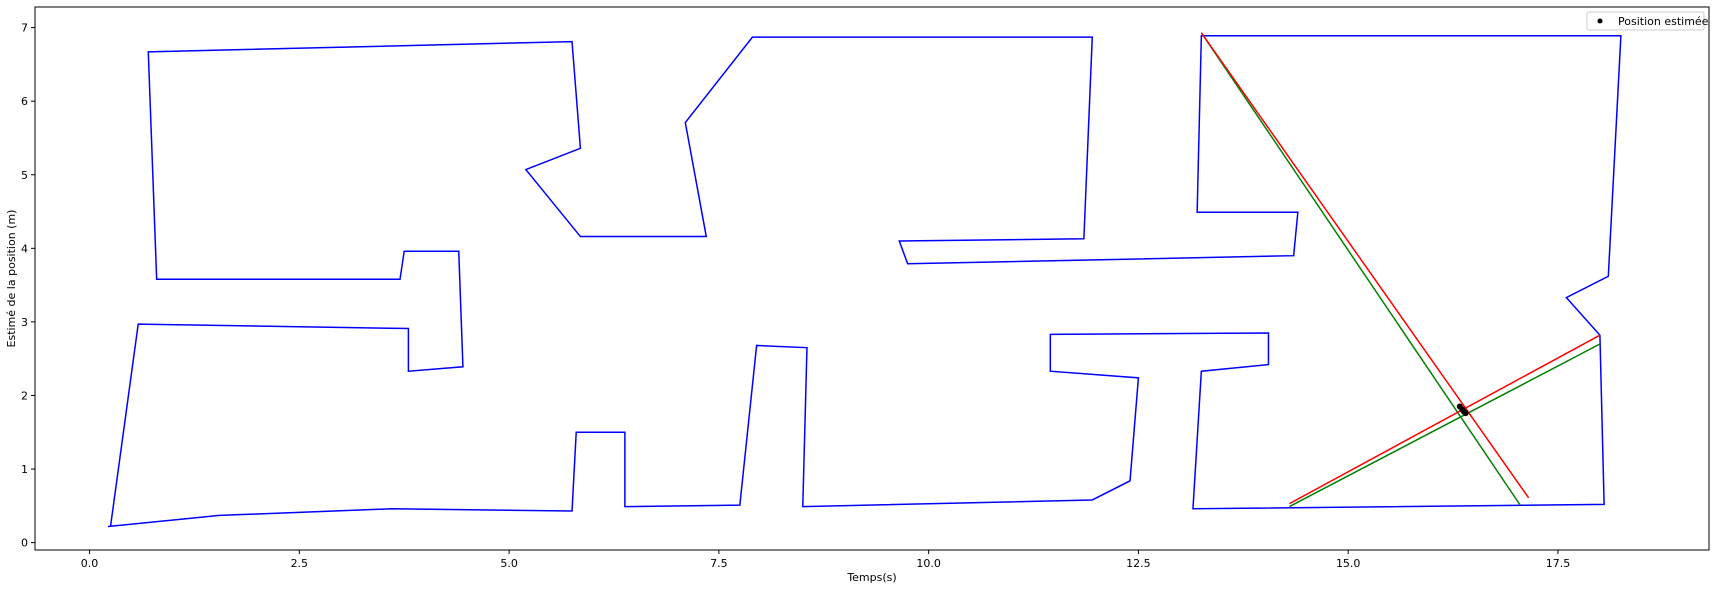 The image size is (1716, 589). Describe the element at coordinates (24, 322) in the screenshot. I see `y-tick-label: 3` at that location.